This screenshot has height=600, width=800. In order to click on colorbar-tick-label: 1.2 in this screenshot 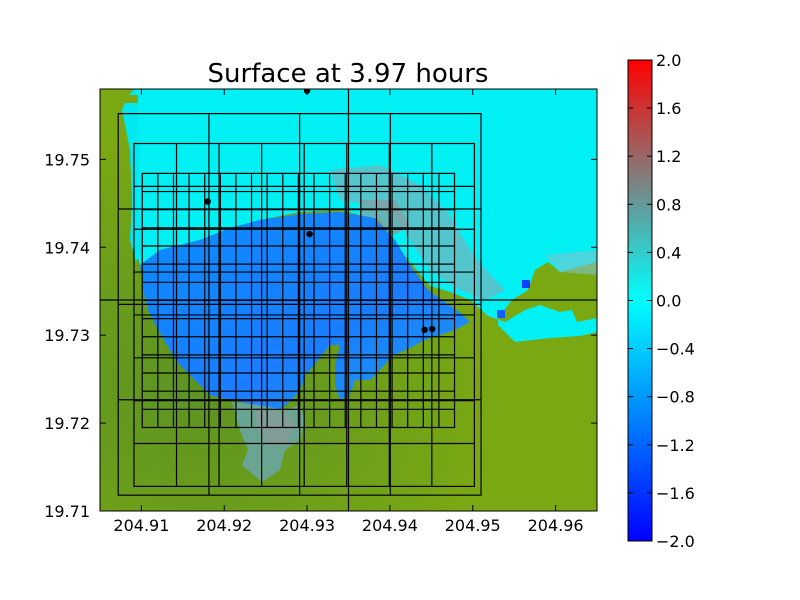, I will do `click(668, 156)`.